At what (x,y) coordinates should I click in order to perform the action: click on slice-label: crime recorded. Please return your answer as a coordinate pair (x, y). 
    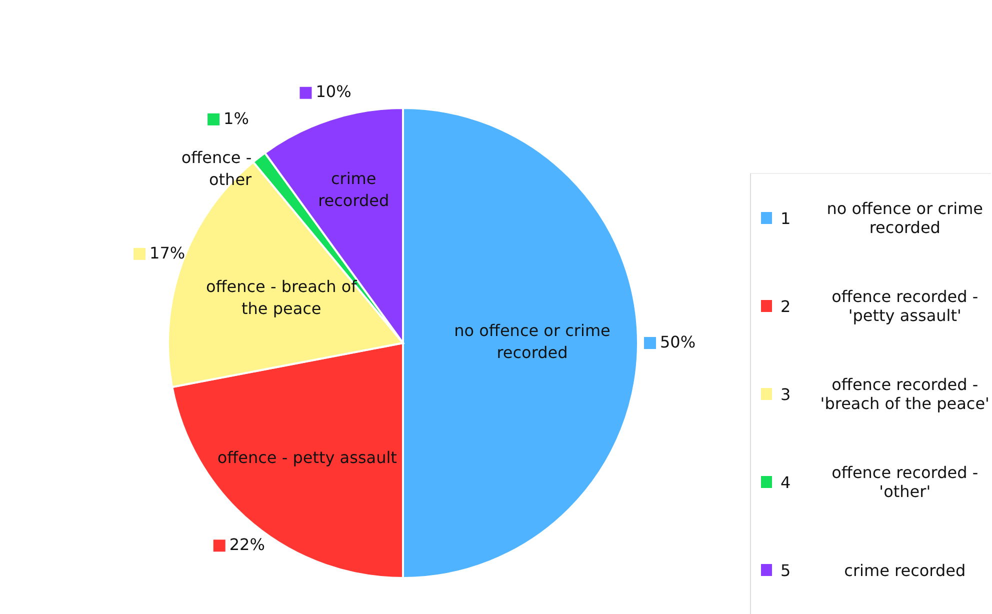
    Looking at the image, I should click on (354, 189).